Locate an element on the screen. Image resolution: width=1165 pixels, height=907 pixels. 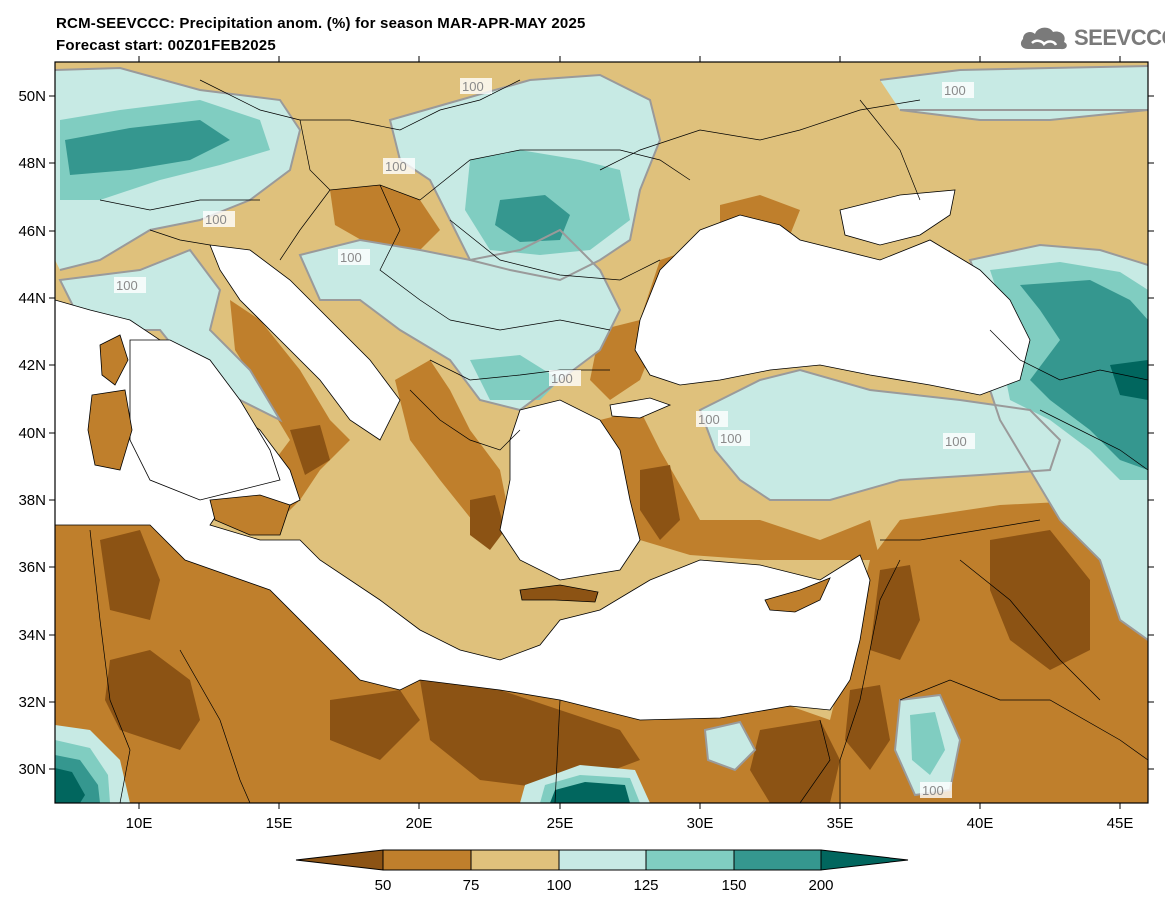
sardinia is located at coordinates (110, 430).